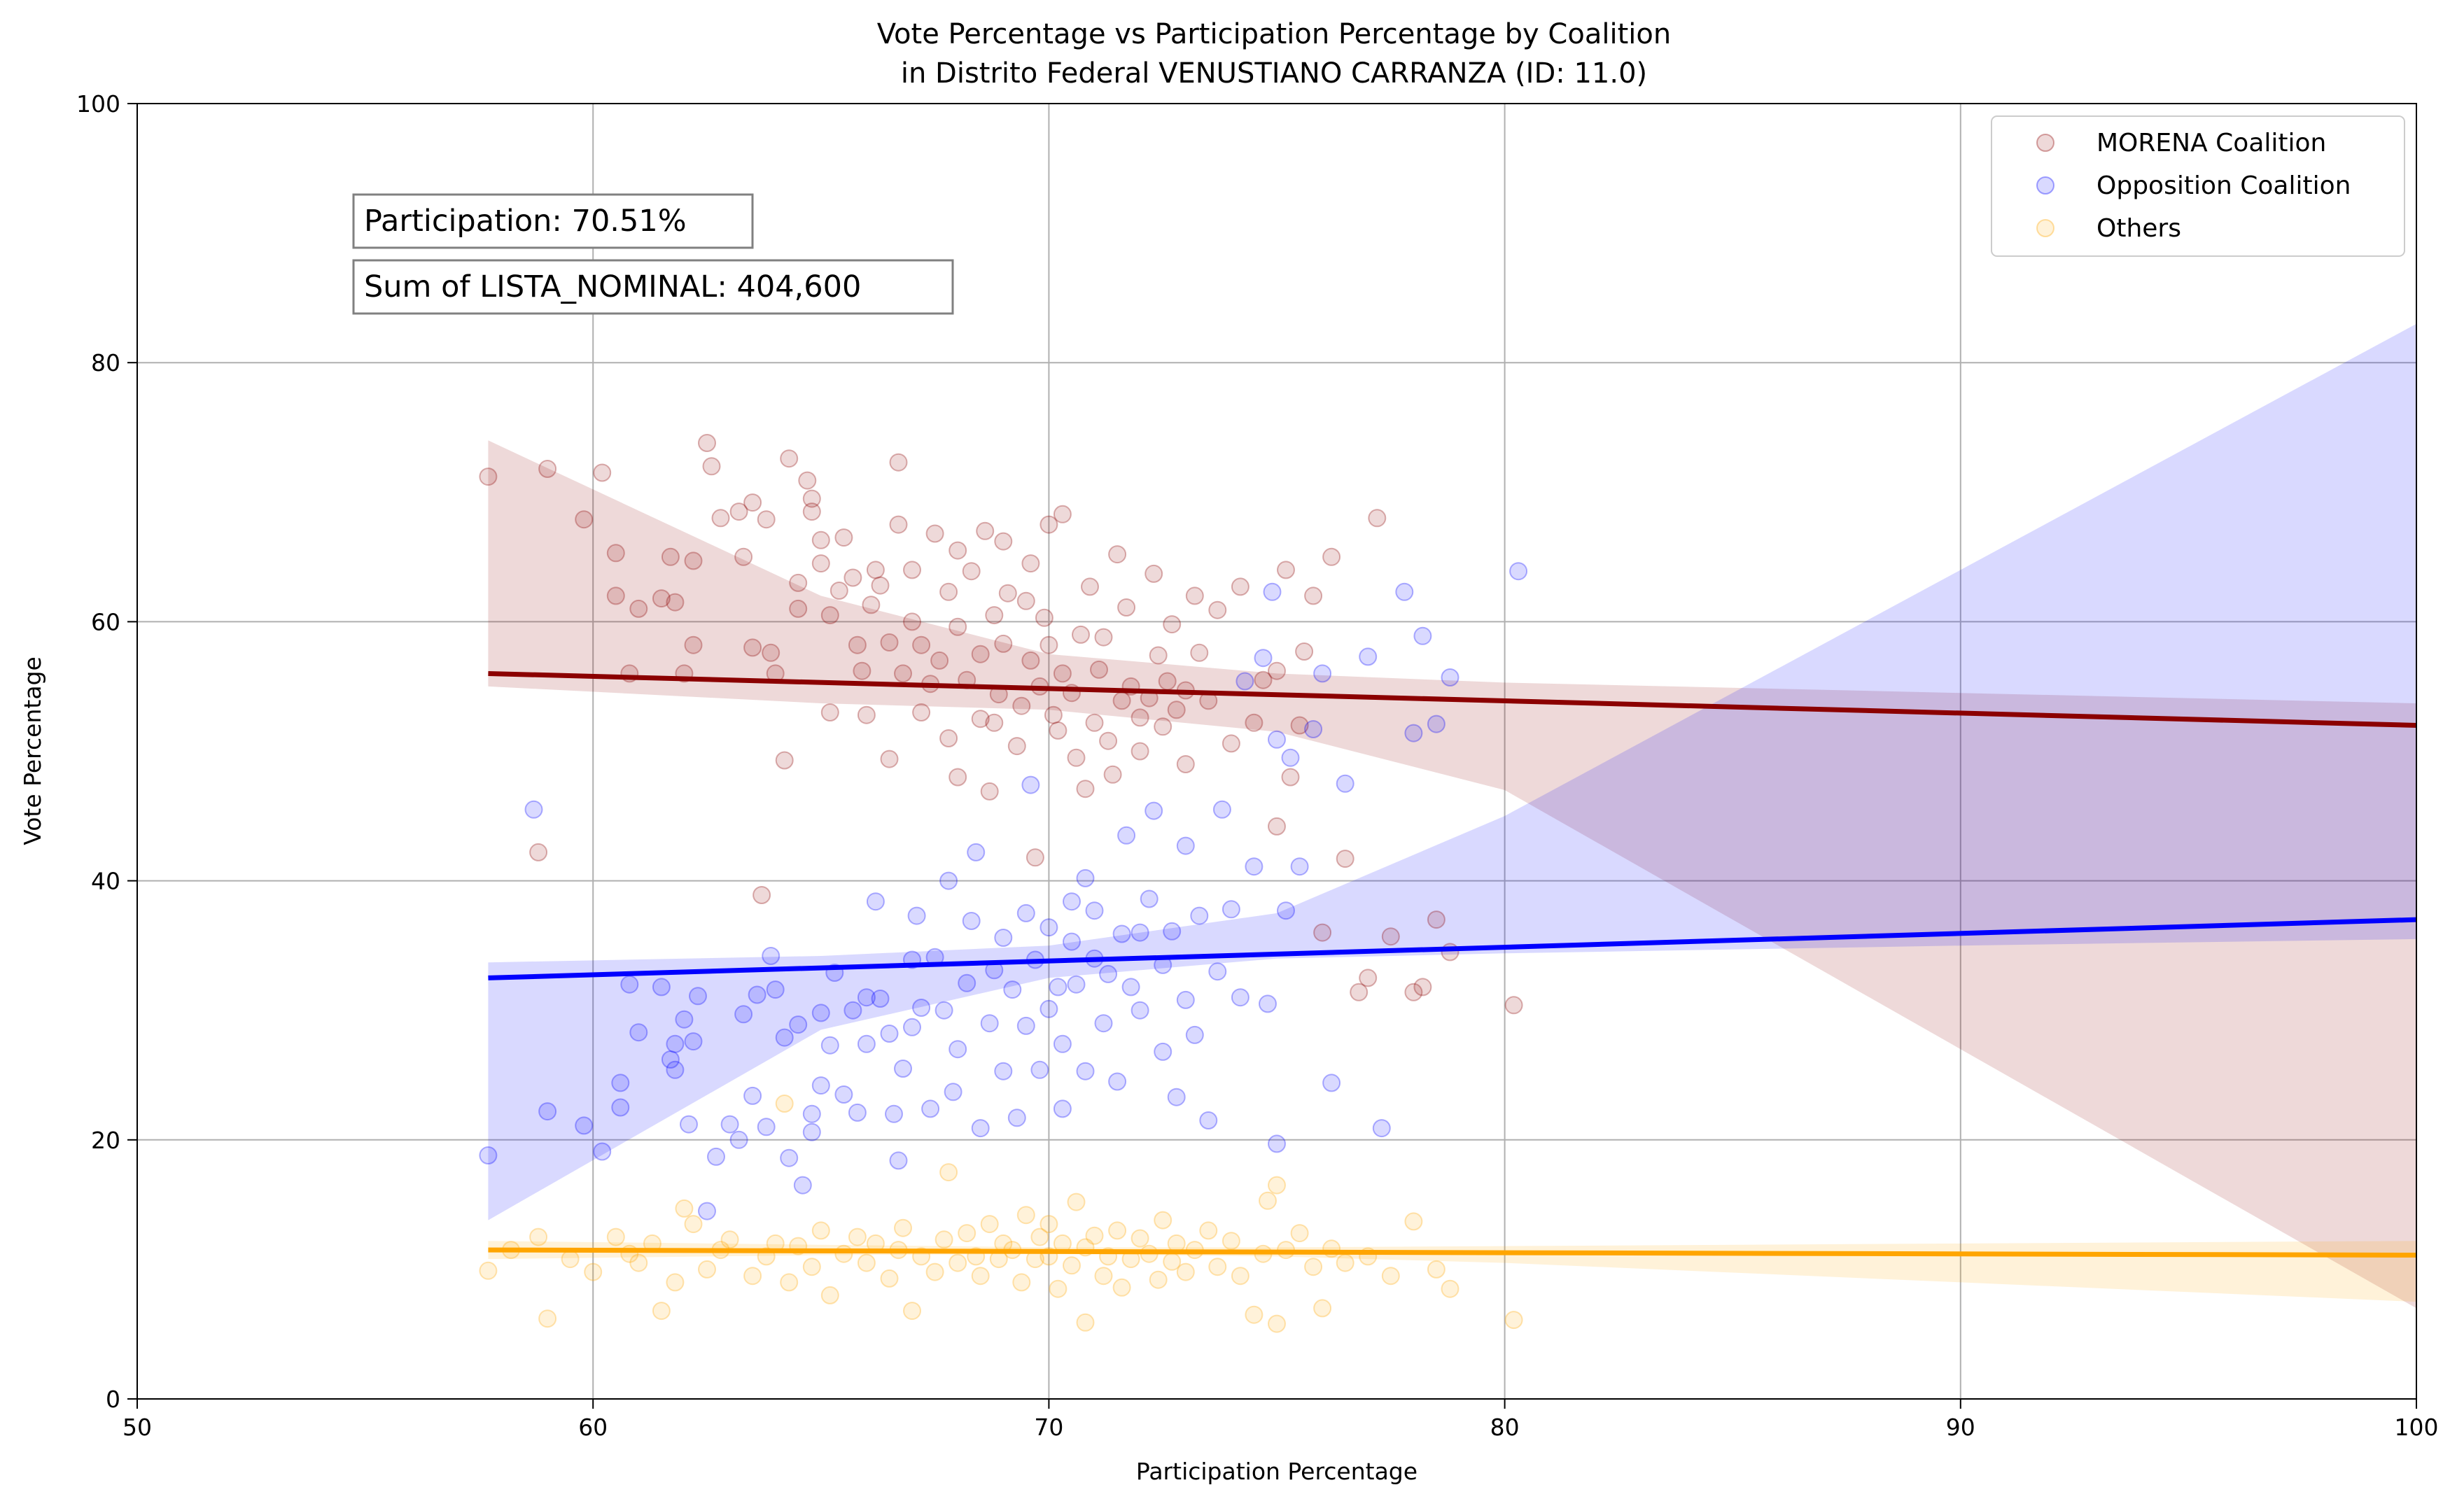 Image resolution: width=2464 pixels, height=1506 pixels. What do you see at coordinates (105, 621) in the screenshot?
I see `y-tick-label: 60` at bounding box center [105, 621].